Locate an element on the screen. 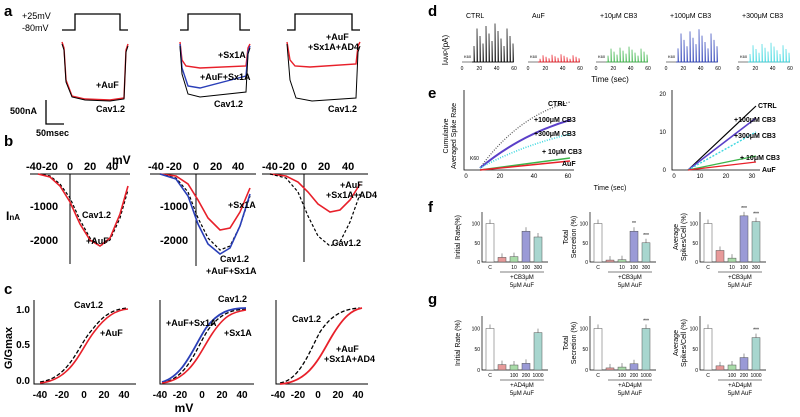 The height and width of the screenshot is (417, 800). e-left-label-10: + 10μM CB3 is located at coordinates (562, 152).